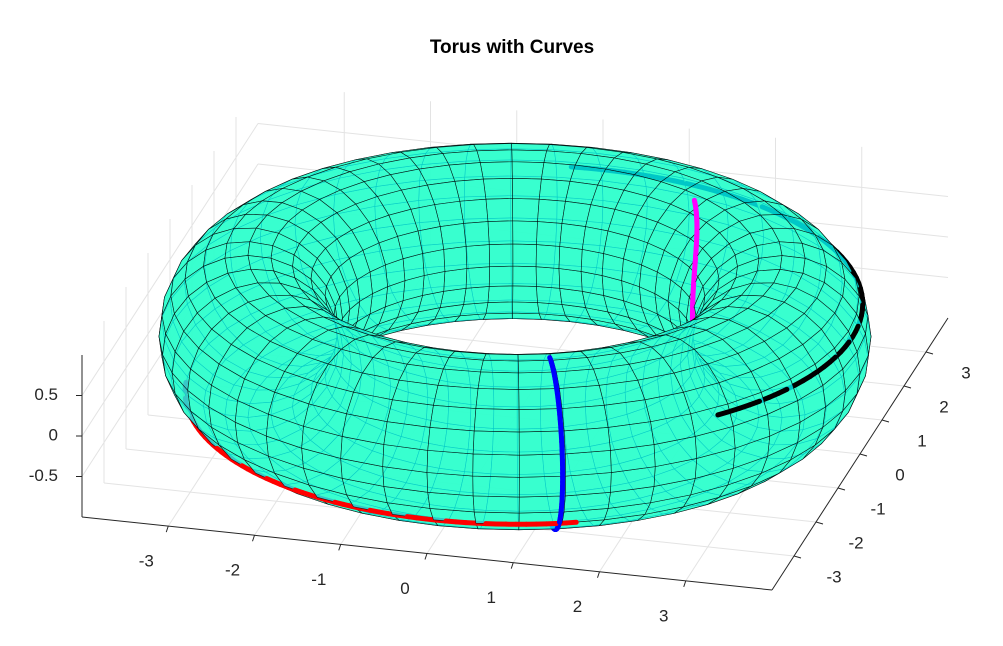  I want to click on x-axis, so click(427, 553).